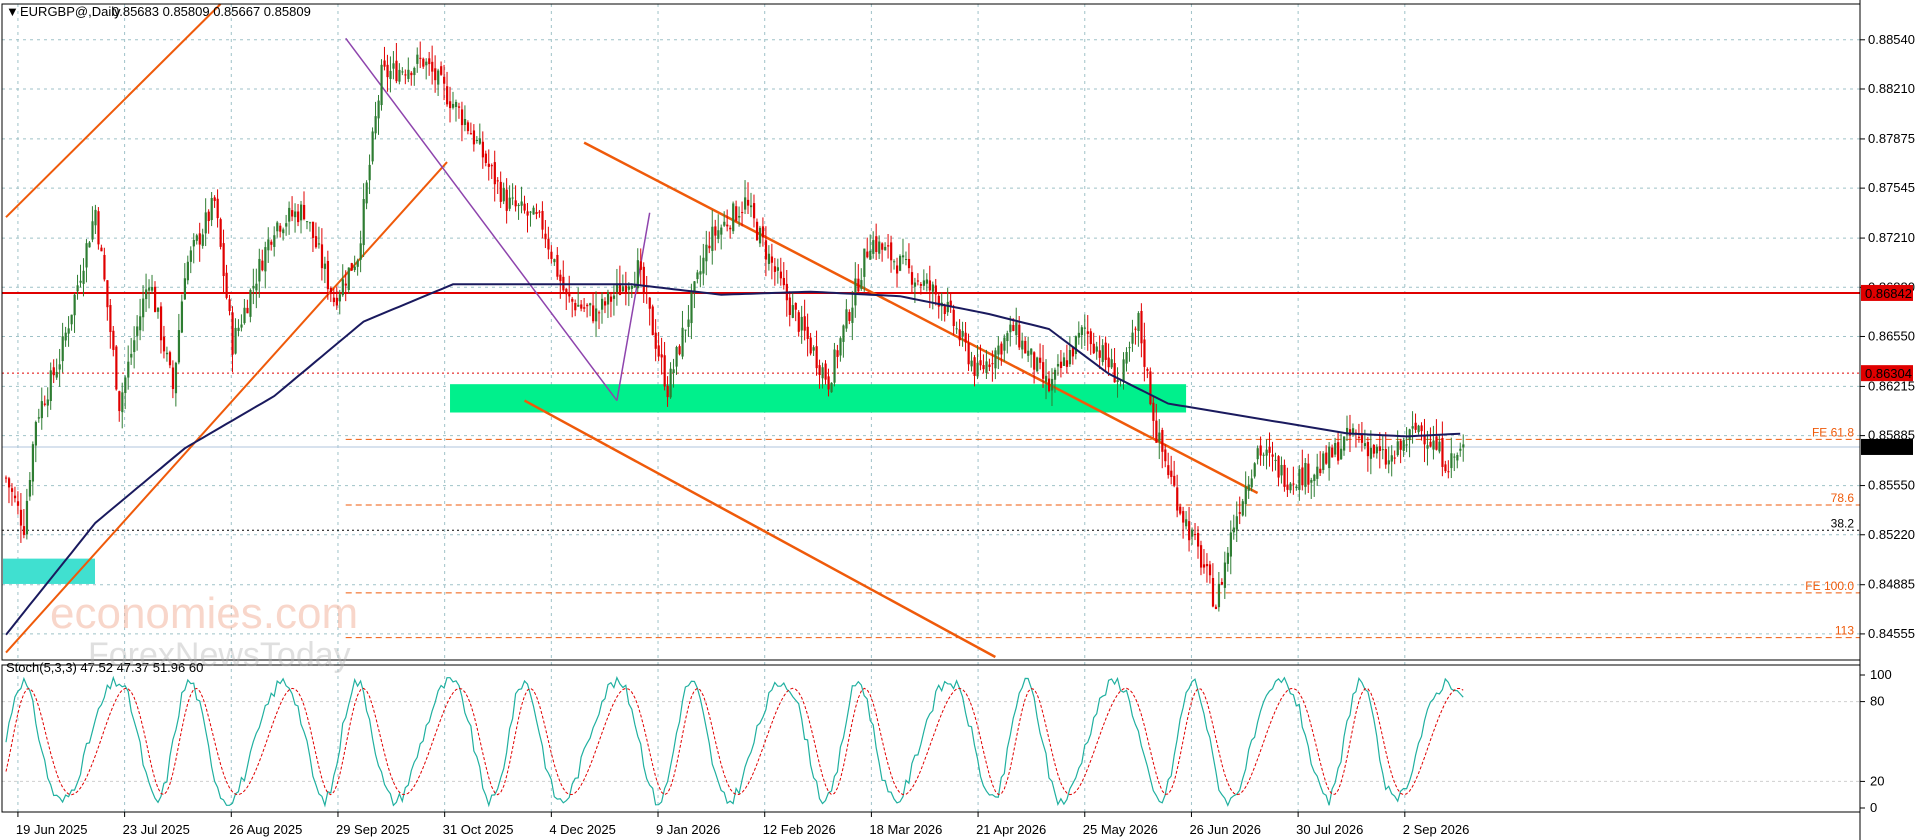 This screenshot has height=840, width=1916. Describe the element at coordinates (1833, 432) in the screenshot. I see `fib-label: FE 61.8` at that location.